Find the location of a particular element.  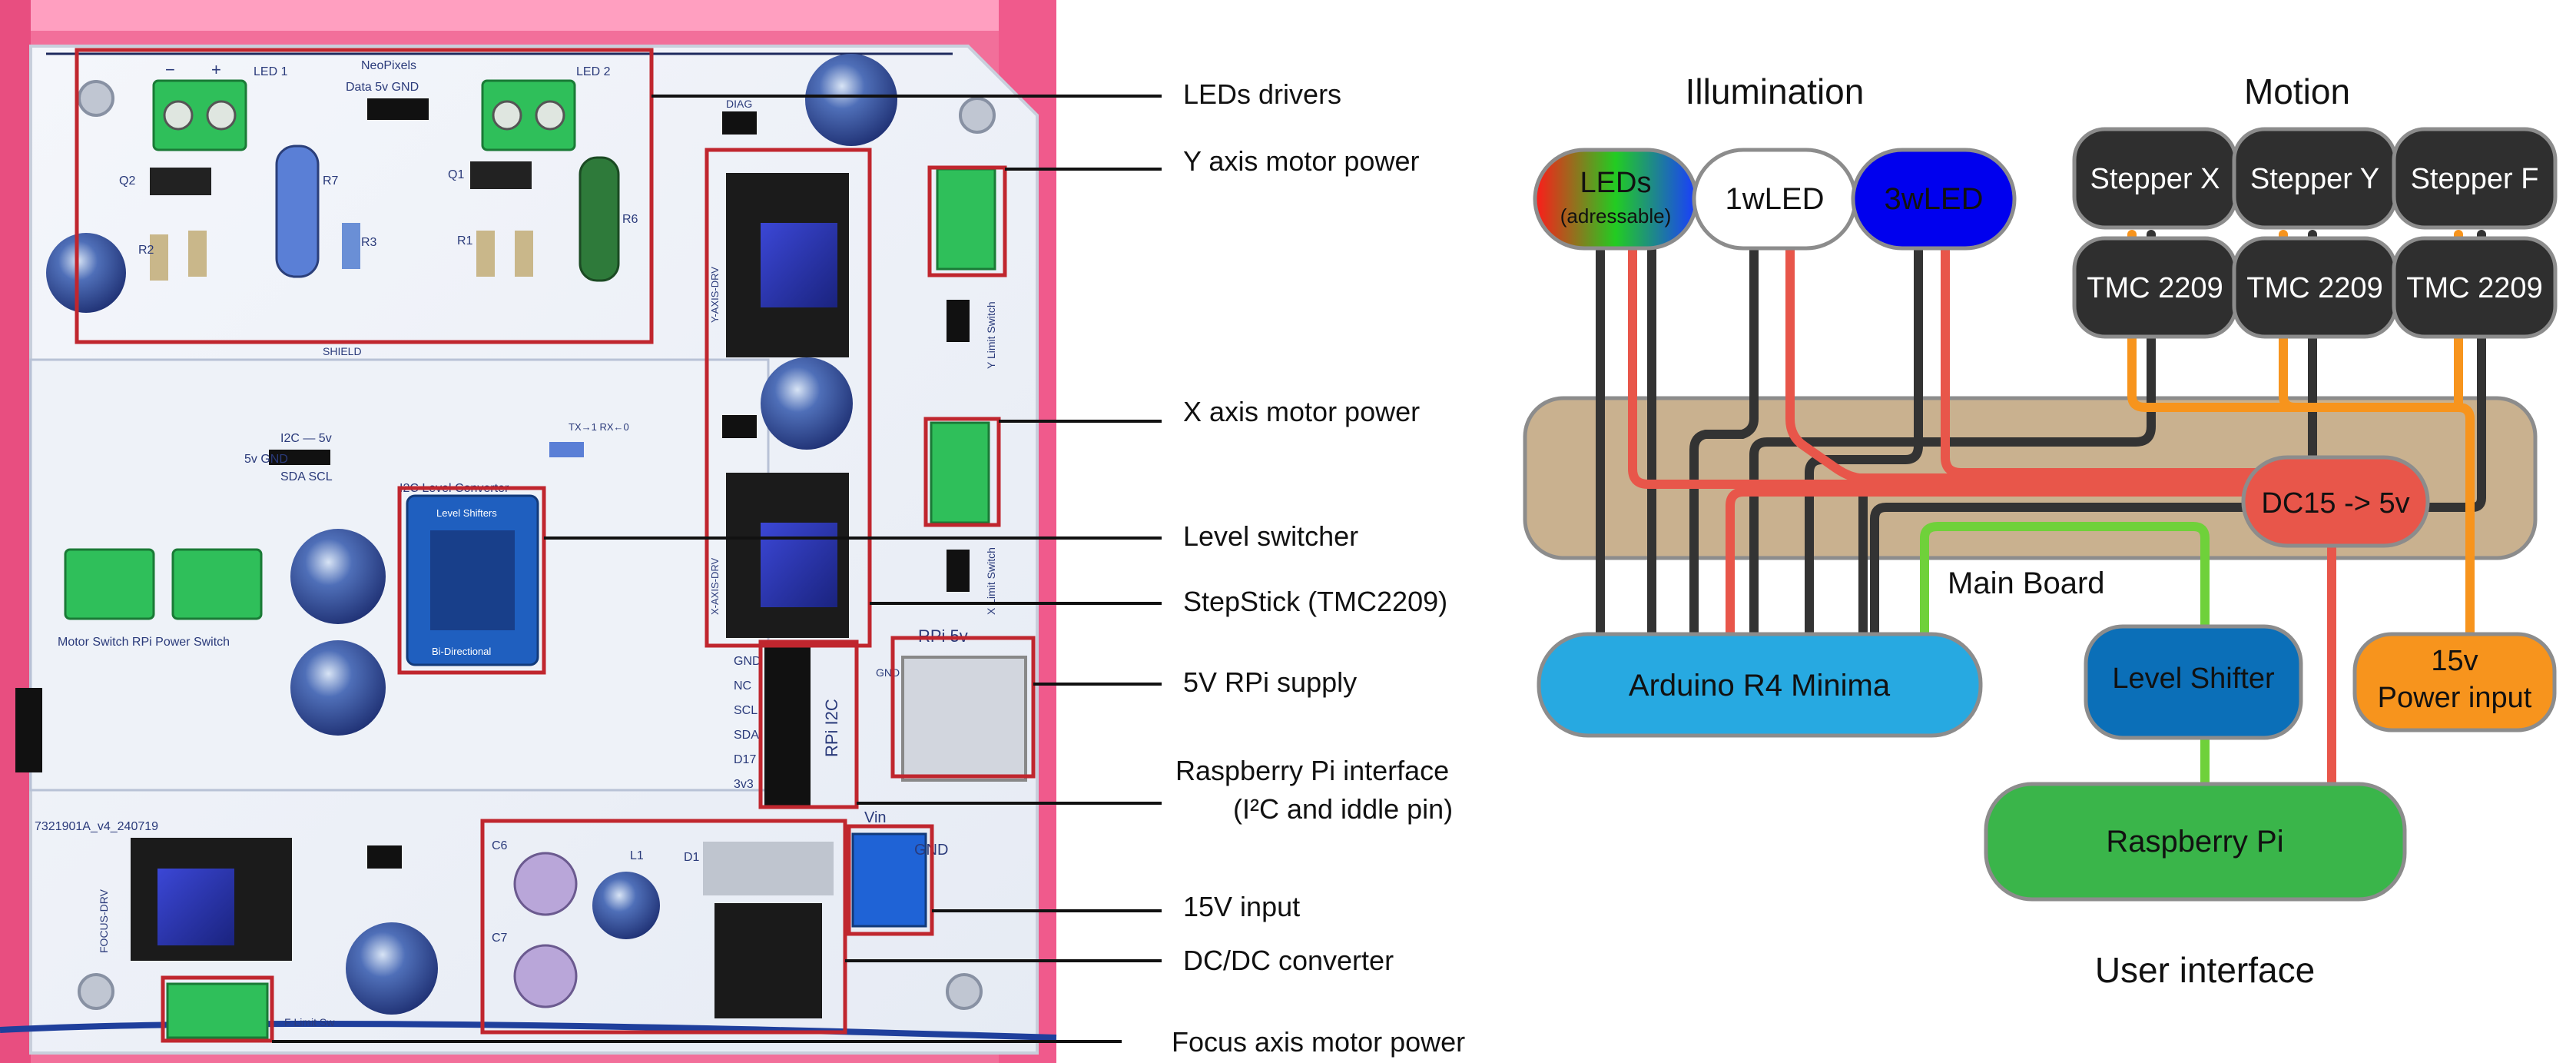

label-y-axis-power: Y axis motor power is located at coordinates (1301, 161).